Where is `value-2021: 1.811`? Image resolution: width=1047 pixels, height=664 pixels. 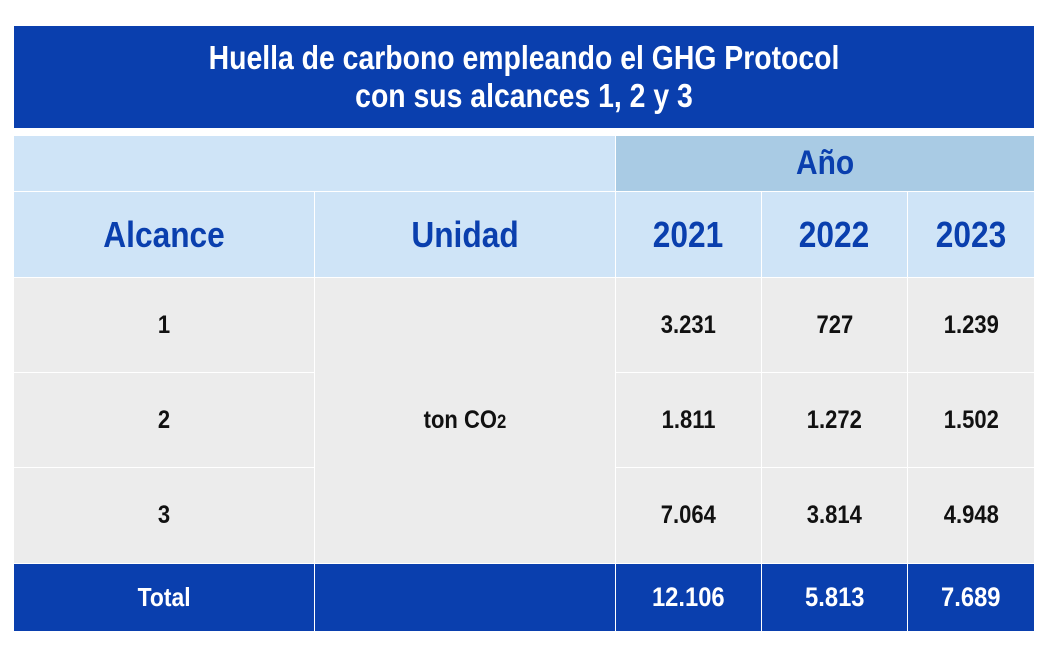
value-2021: 1.811 is located at coordinates (688, 419).